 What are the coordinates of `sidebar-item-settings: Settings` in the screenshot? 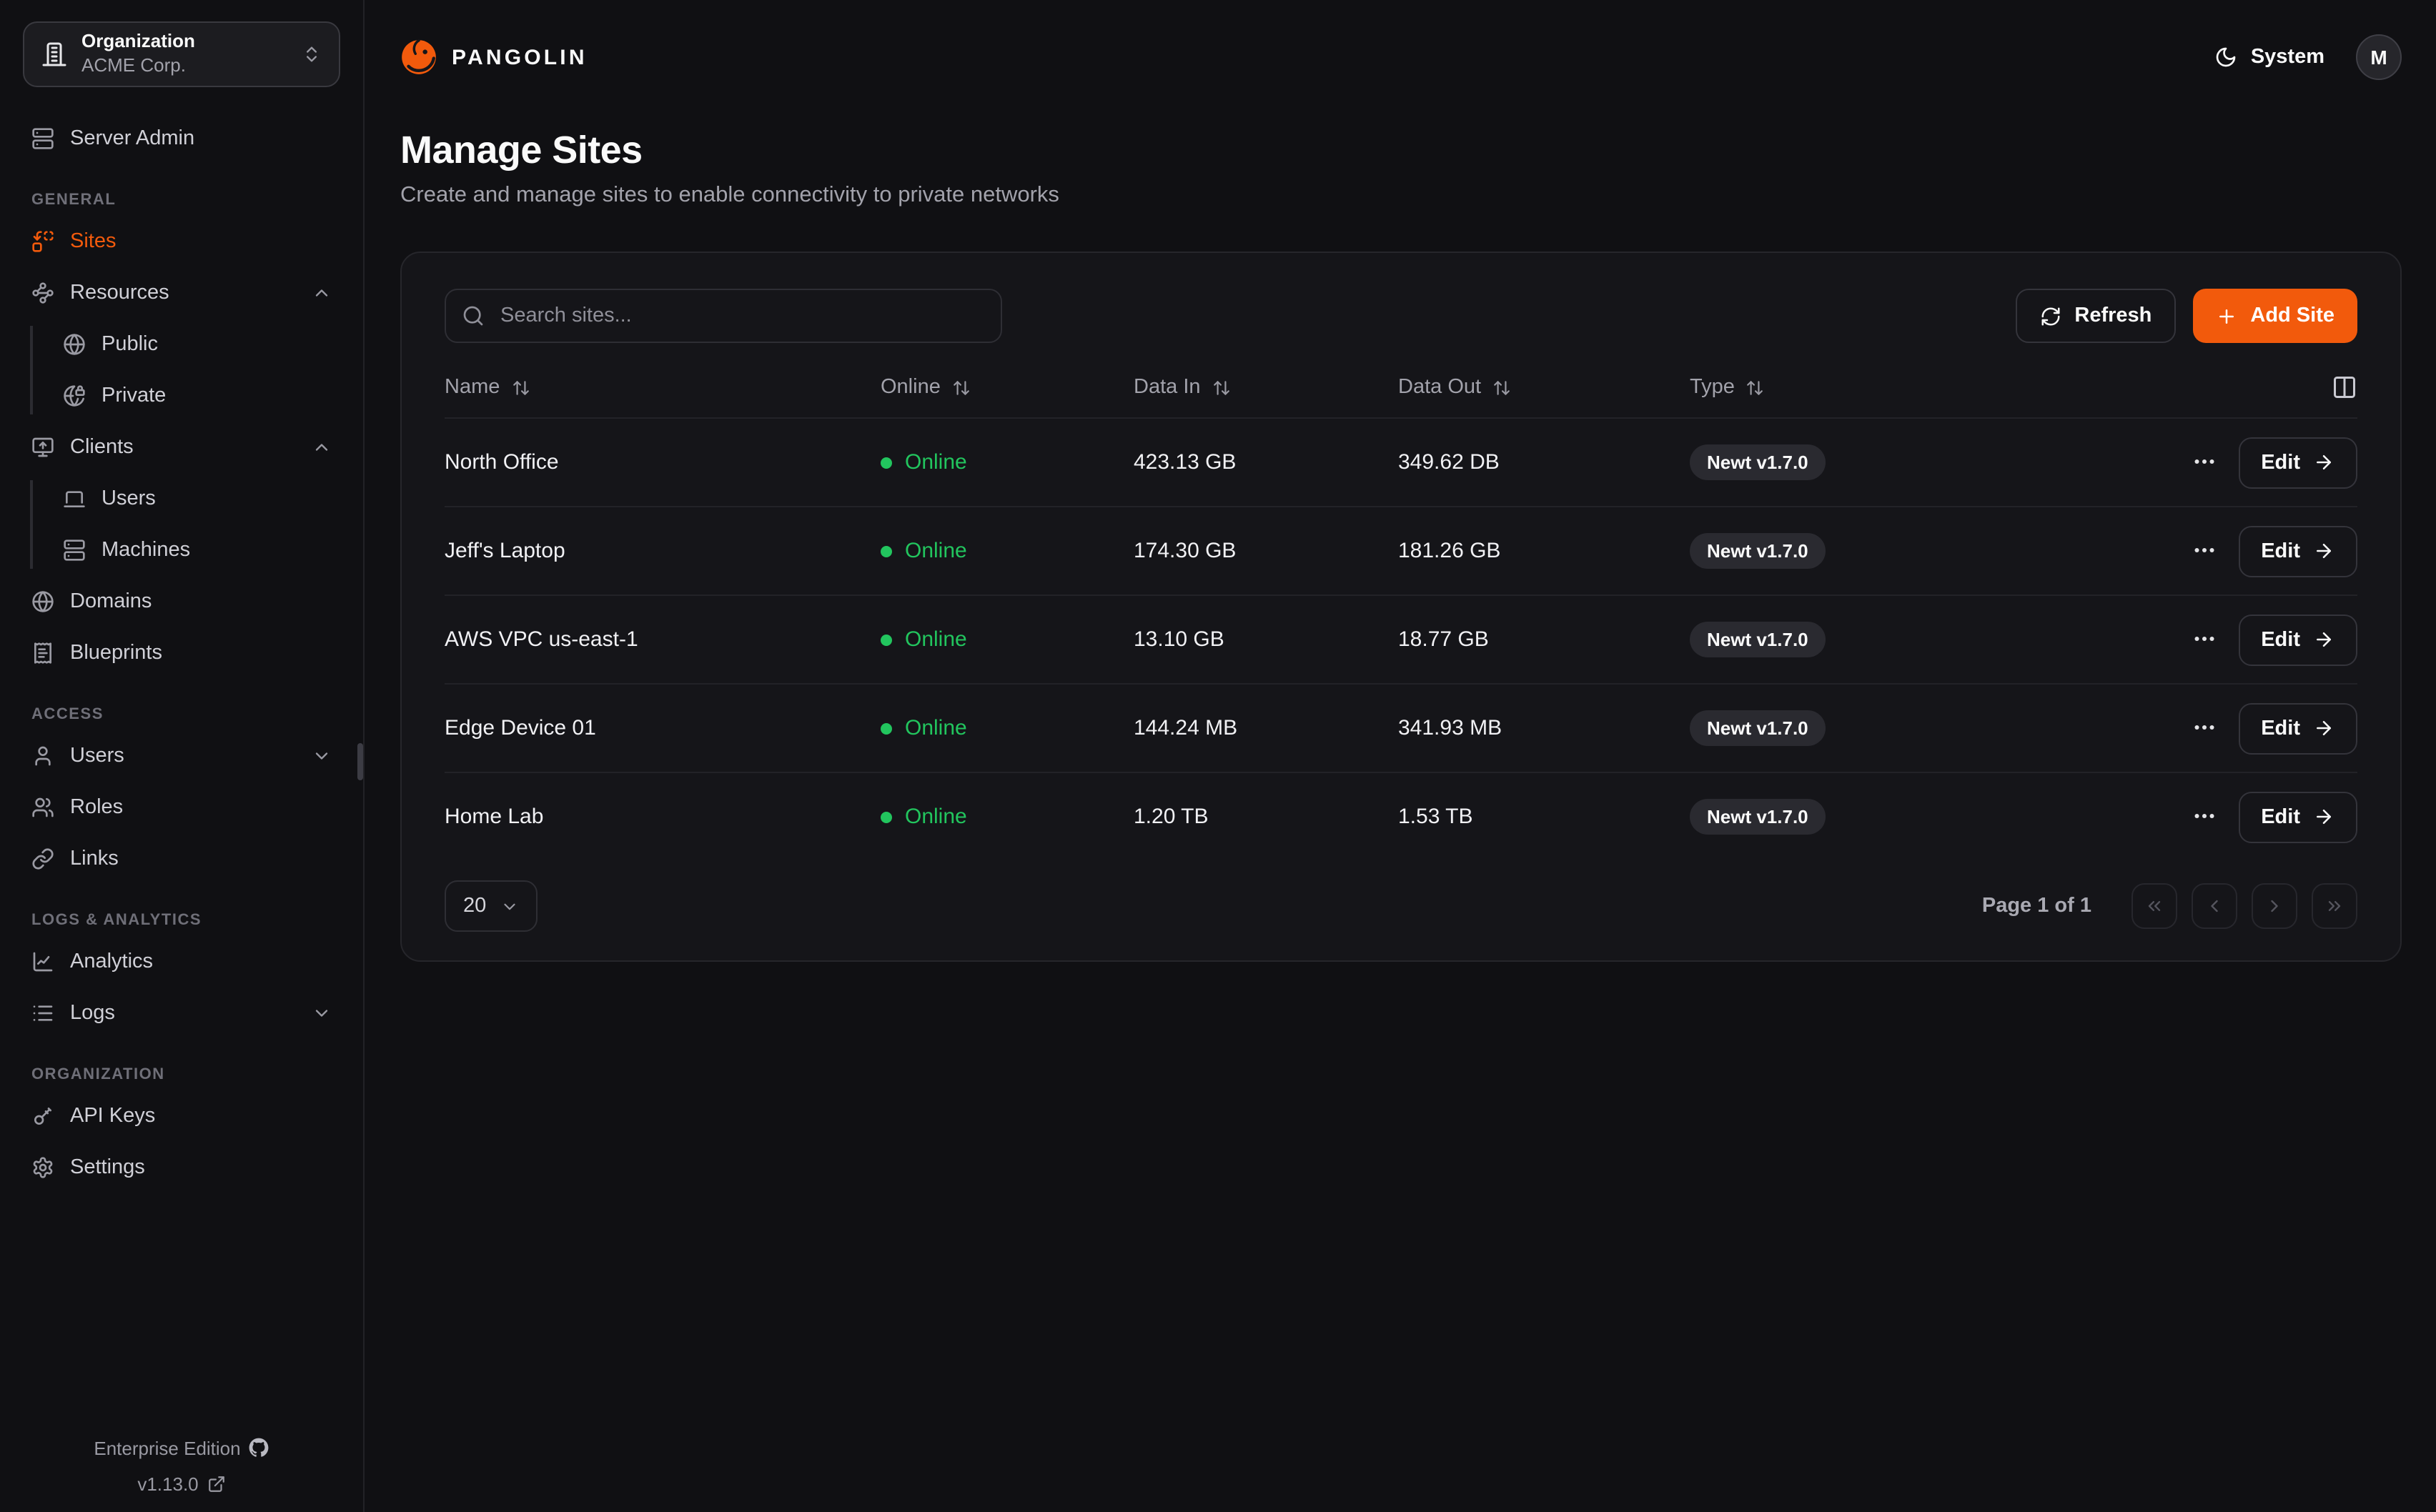 It's located at (181, 1168).